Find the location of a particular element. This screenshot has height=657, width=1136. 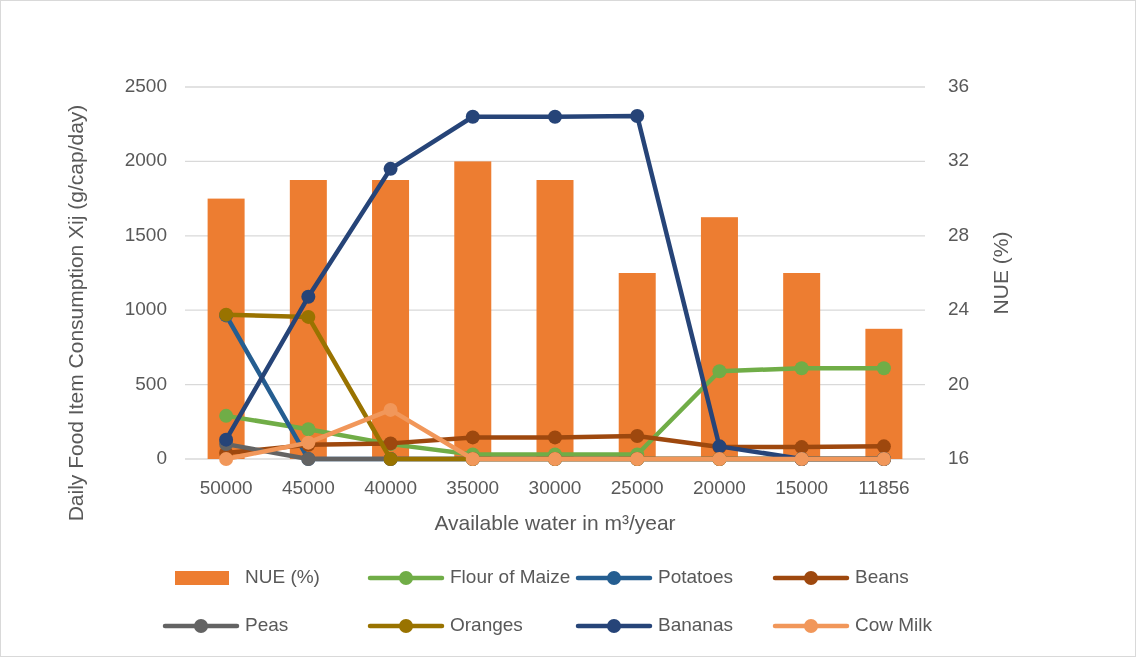

y-tick-label: 2500 is located at coordinates (145, 86).